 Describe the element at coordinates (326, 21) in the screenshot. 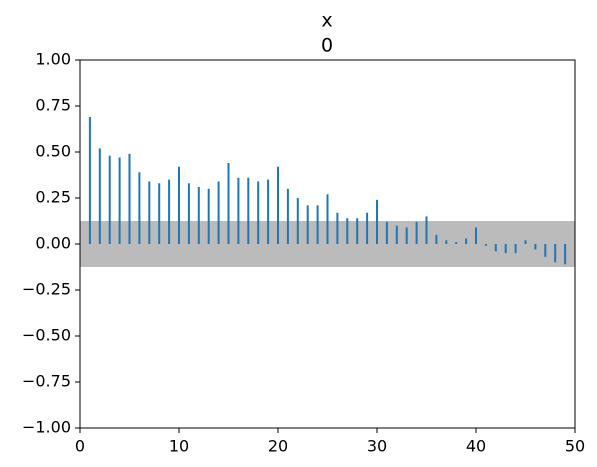

I see `chart-title: x` at that location.